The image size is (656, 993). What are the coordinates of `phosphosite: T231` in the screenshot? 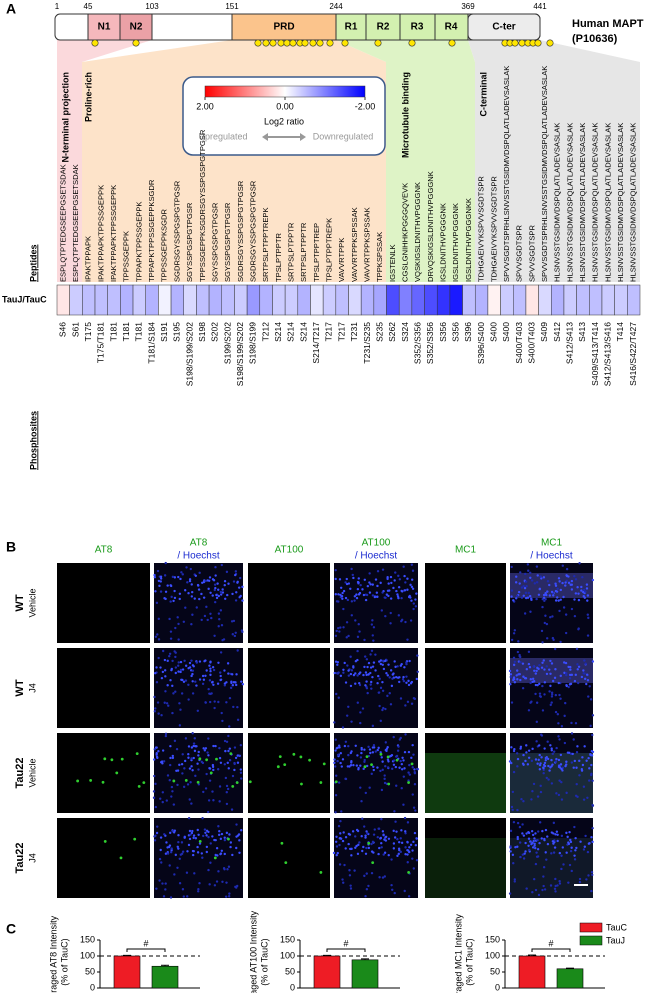 It's located at (354, 332).